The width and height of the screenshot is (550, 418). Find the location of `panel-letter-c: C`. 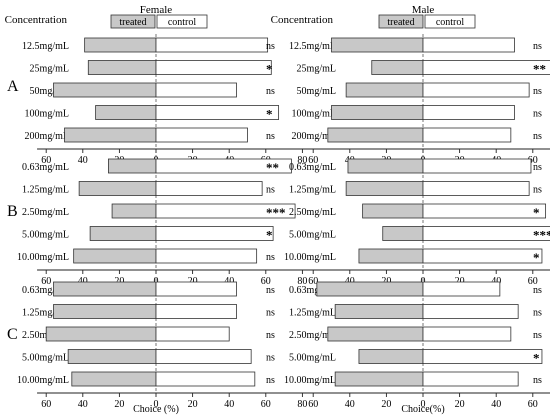

panel-letter-c: C is located at coordinates (12, 334).